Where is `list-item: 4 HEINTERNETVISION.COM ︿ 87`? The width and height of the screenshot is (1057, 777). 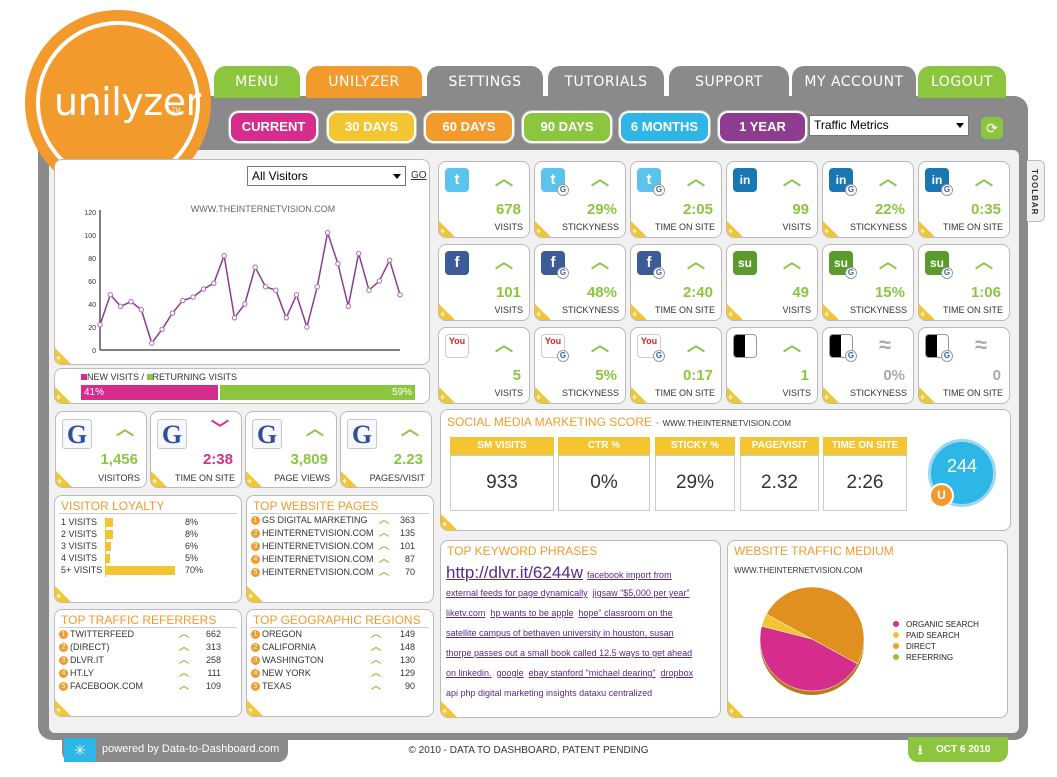 list-item: 4 HEINTERNETVISION.COM ︿ 87 is located at coordinates (339, 560).